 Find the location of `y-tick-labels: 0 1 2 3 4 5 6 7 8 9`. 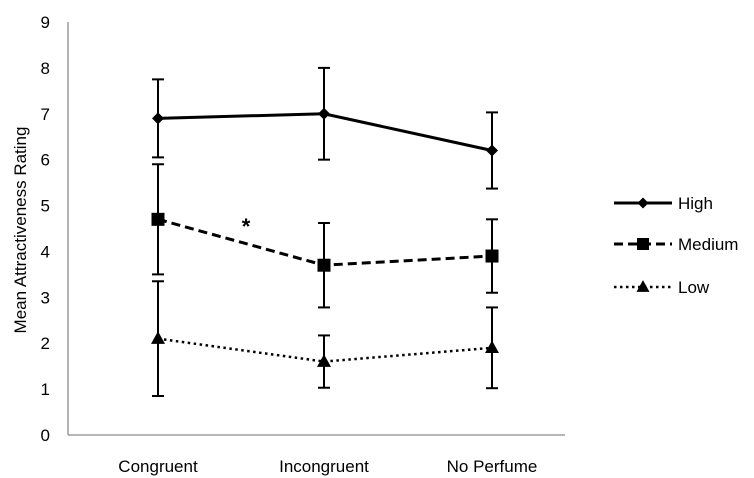

y-tick-labels: 0 1 2 3 4 5 6 7 8 9 is located at coordinates (45, 229).